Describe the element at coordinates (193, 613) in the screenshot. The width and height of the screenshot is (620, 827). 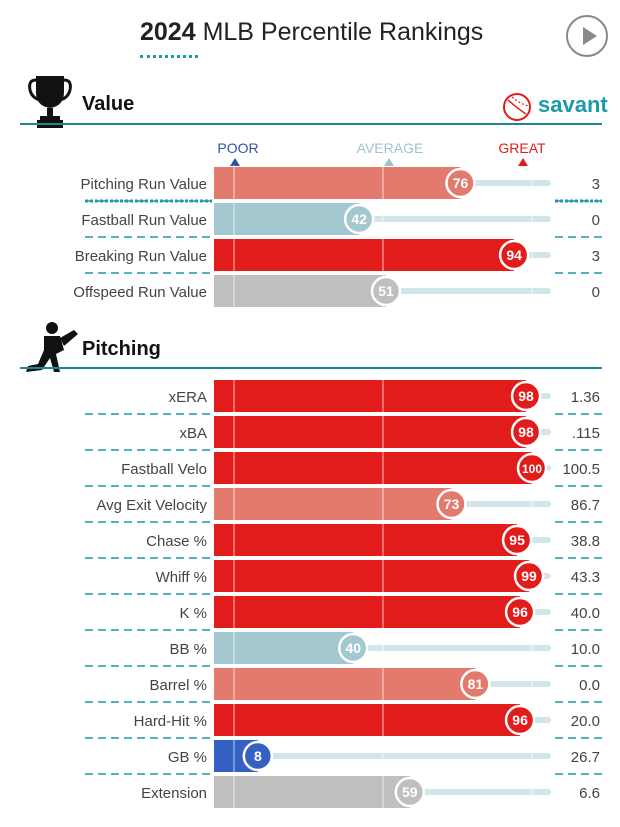
I see `row-label-k: K %` at that location.